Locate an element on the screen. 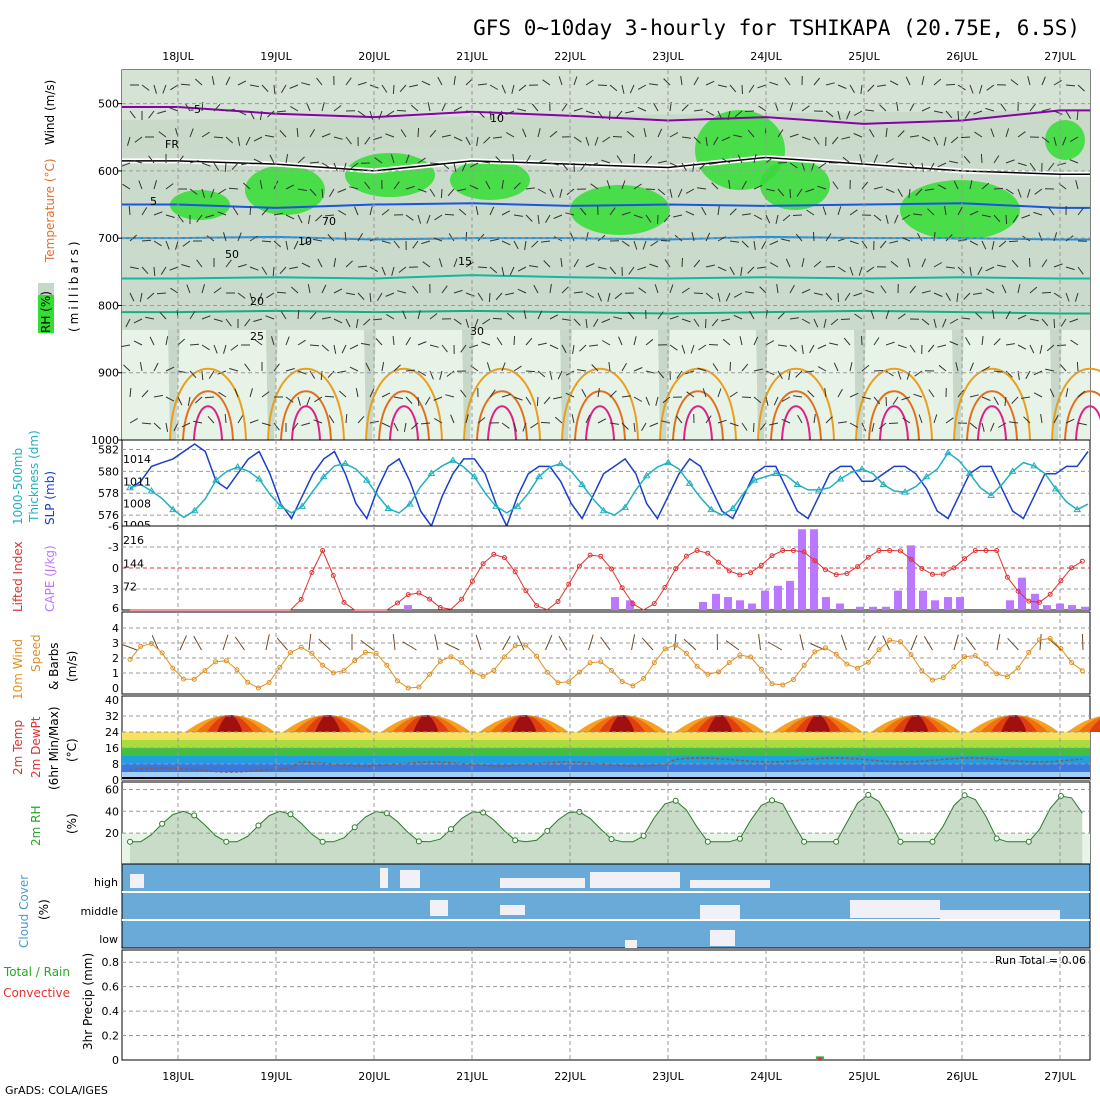 The image size is (1100, 1100). thickness-tick: 582 is located at coordinates (108, 449).